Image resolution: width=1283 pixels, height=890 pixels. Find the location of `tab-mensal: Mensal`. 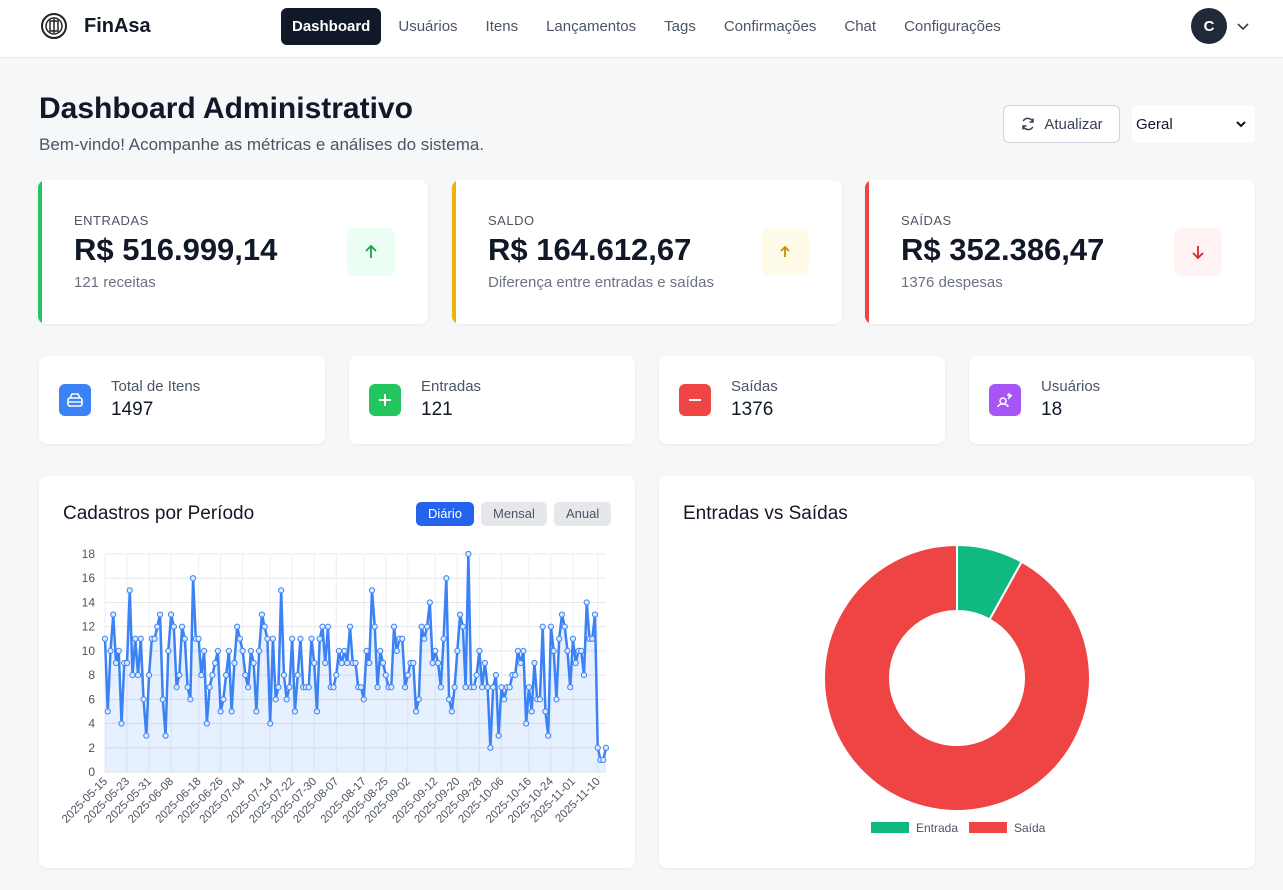

tab-mensal: Mensal is located at coordinates (514, 514).